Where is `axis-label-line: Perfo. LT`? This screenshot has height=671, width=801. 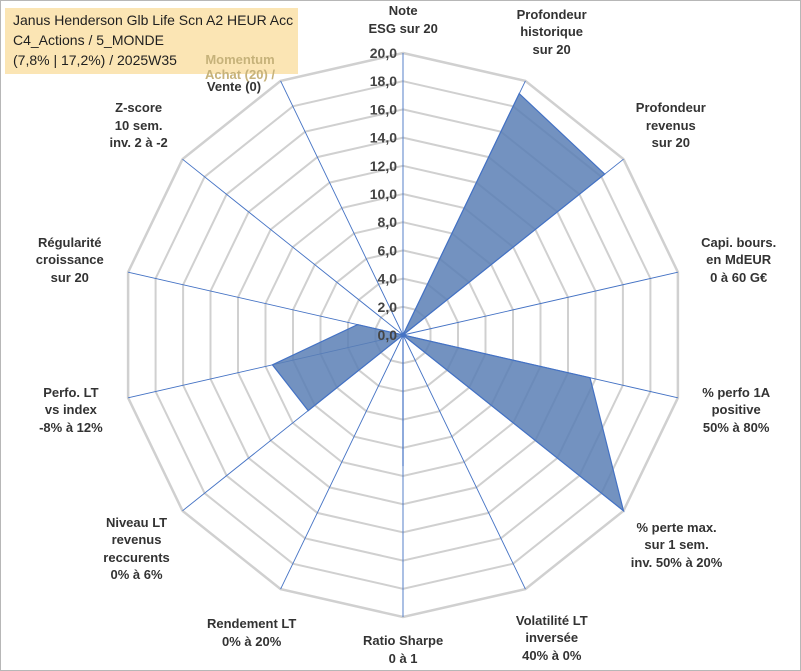
axis-label-line: Perfo. LT is located at coordinates (71, 392).